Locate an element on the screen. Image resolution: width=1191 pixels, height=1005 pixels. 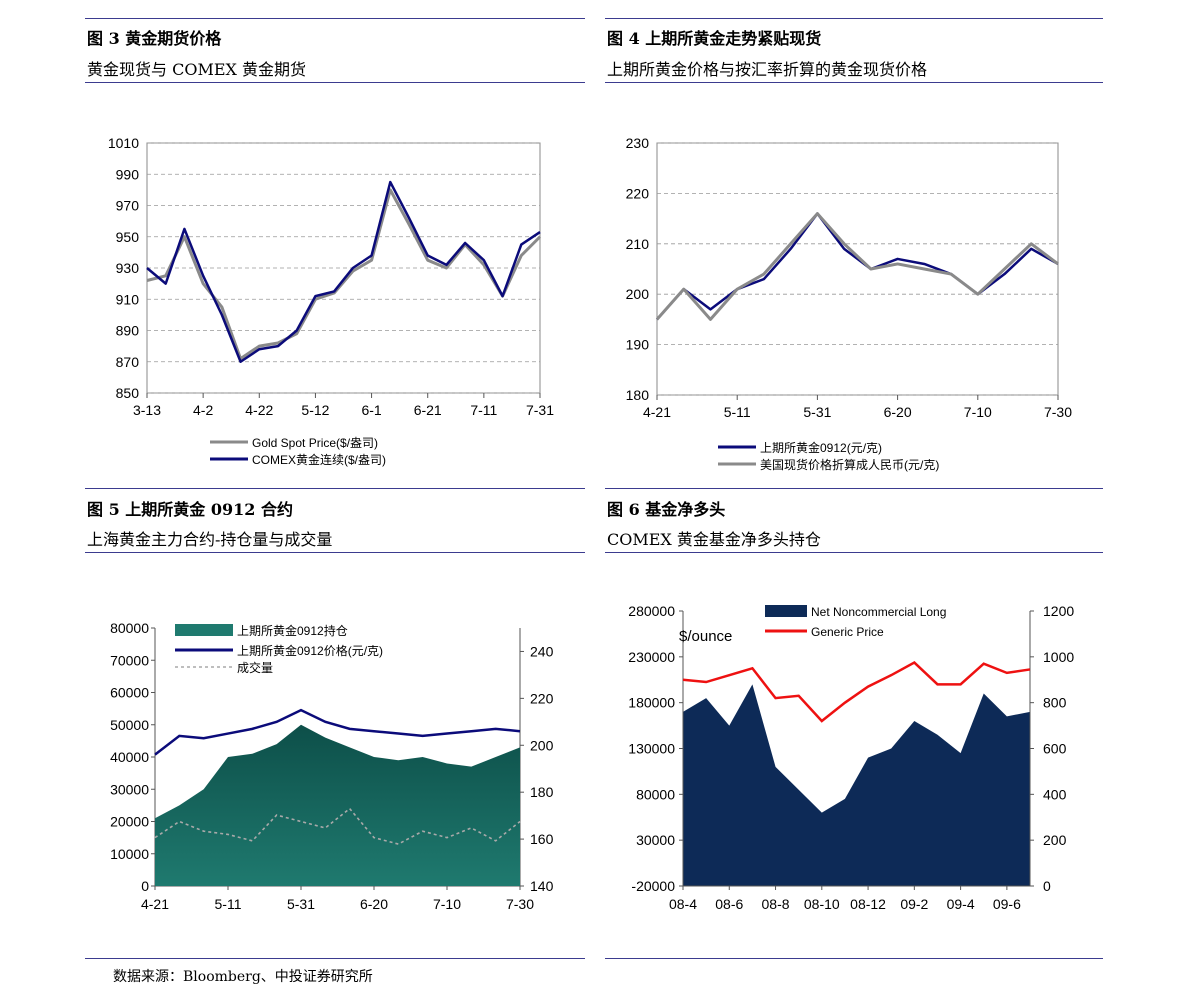
figure-subtitle: COMEX 黄金基金净多头持仓 is located at coordinates (714, 539).